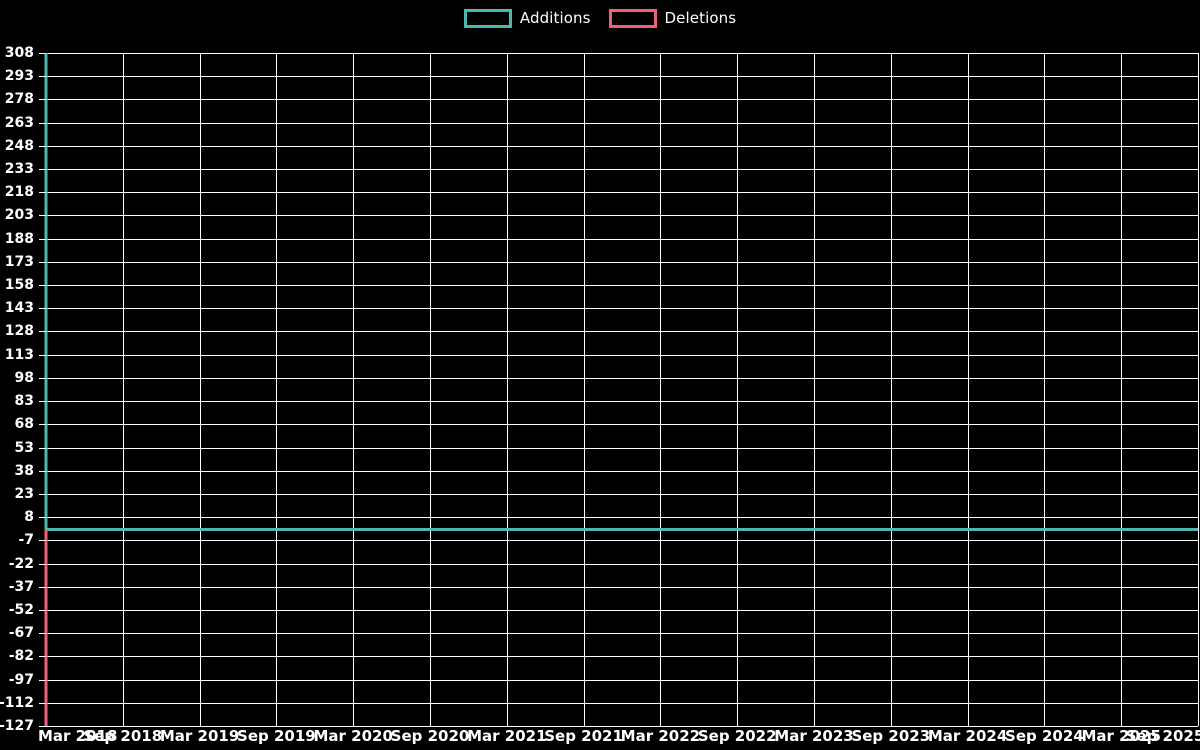 The image size is (1200, 750). Describe the element at coordinates (21, 609) in the screenshot. I see `y-axis-tick-label: -52` at that location.